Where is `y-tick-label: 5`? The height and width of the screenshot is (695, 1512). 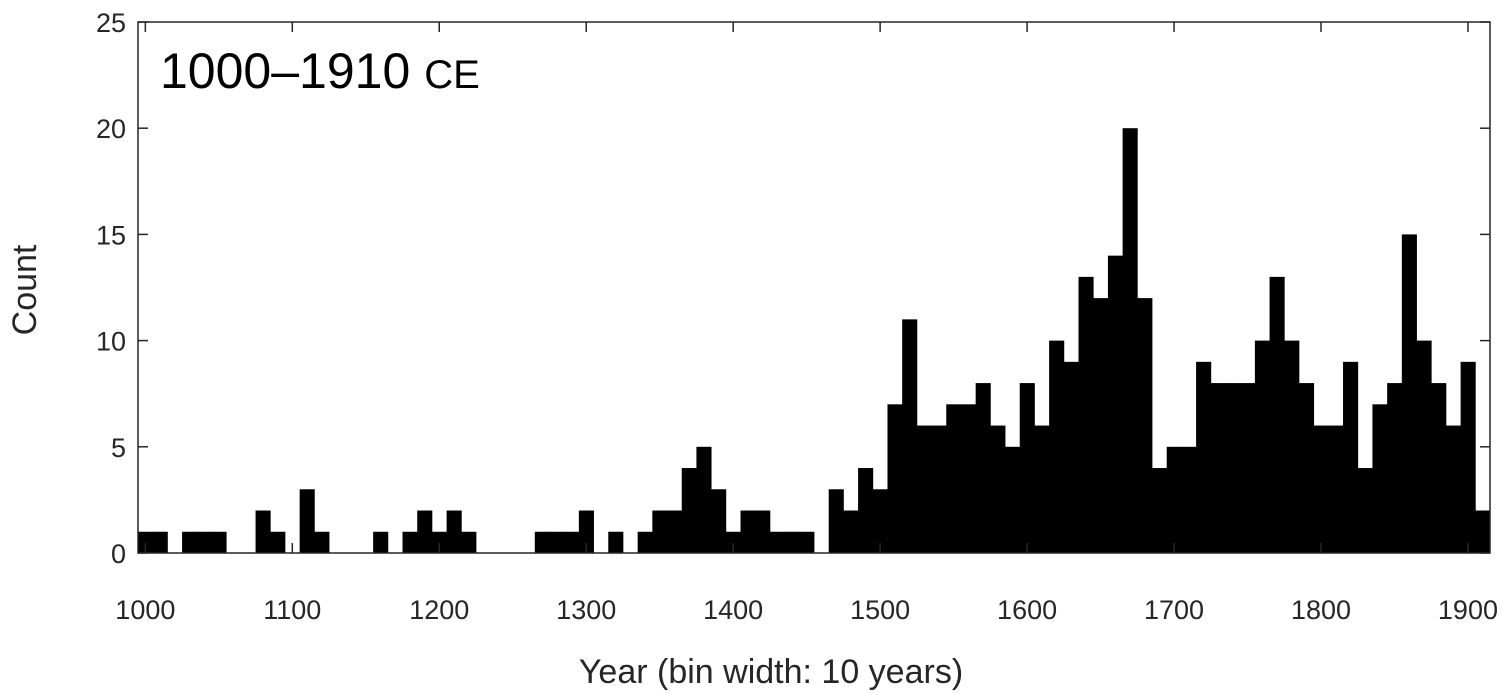 y-tick-label: 5 is located at coordinates (118, 448).